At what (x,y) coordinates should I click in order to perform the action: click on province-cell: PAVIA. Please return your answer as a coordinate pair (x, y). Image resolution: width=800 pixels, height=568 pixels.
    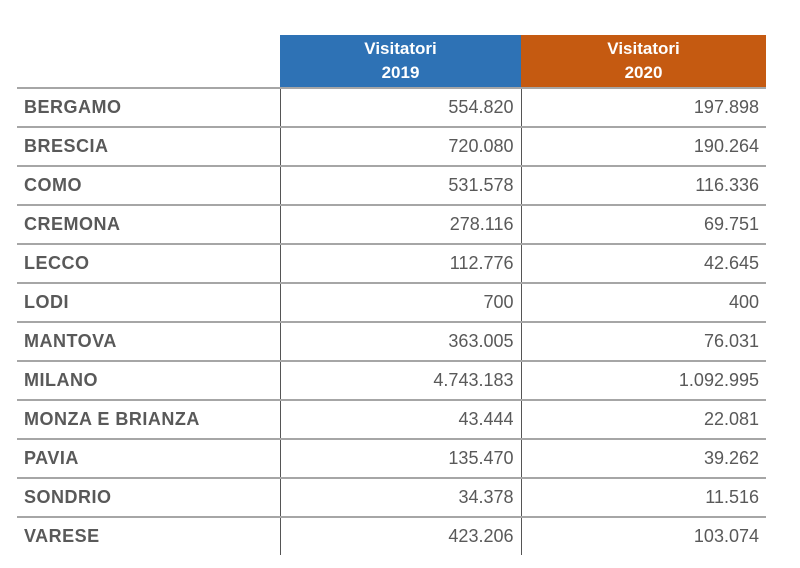
    Looking at the image, I should click on (148, 459).